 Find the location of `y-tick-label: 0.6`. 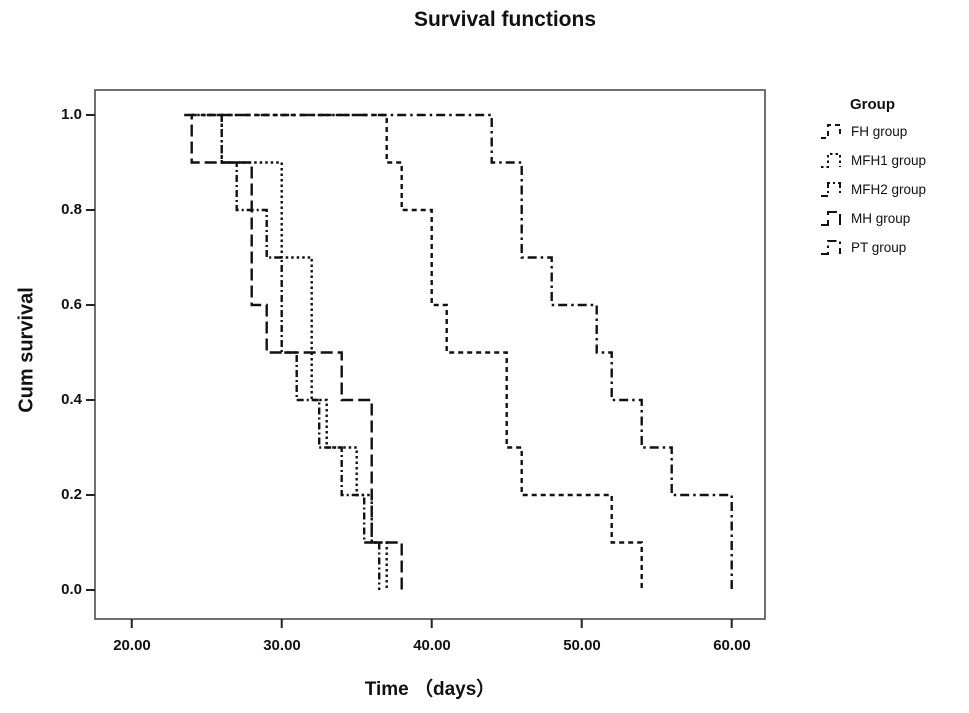

y-tick-label: 0.6 is located at coordinates (71, 304).